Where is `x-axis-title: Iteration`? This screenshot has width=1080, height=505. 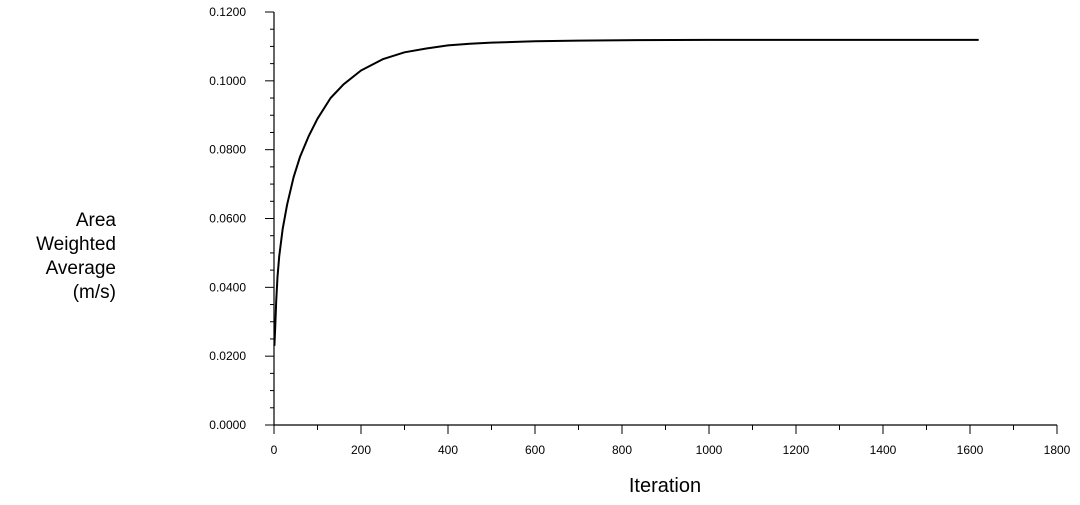
x-axis-title: Iteration is located at coordinates (665, 486).